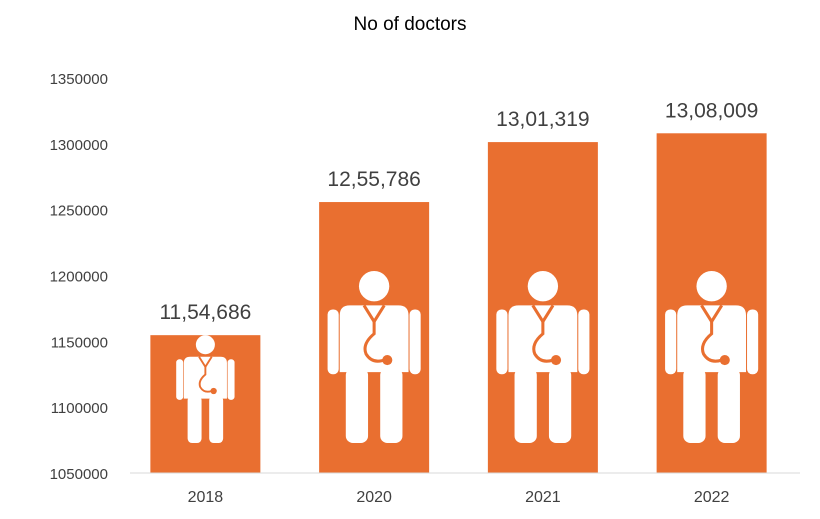  What do you see at coordinates (711, 110) in the screenshot?
I see `data-label: 13,08,009` at bounding box center [711, 110].